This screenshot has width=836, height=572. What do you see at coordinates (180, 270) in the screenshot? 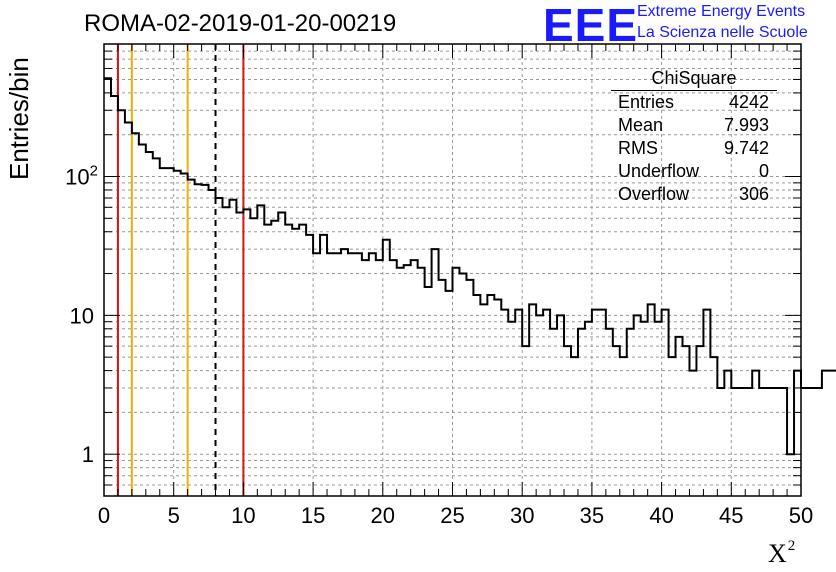
I see `reference-lines` at bounding box center [180, 270].